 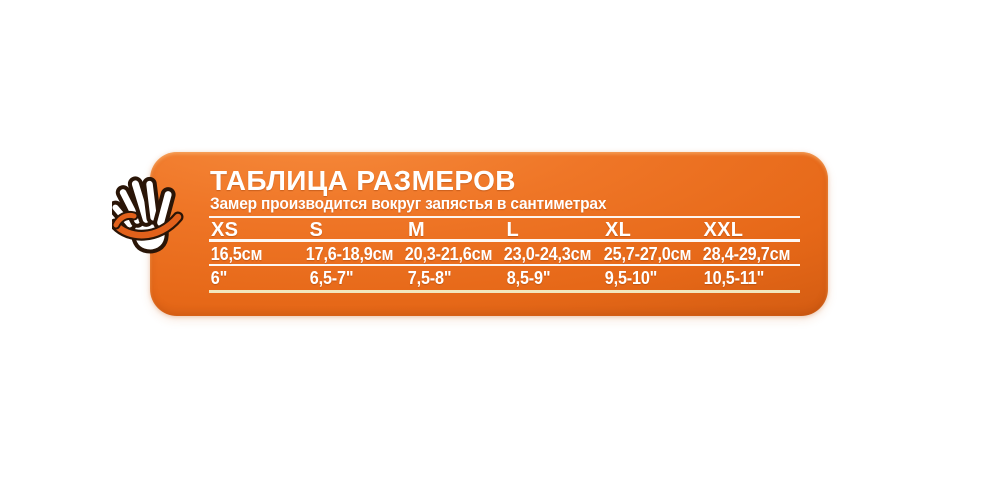 What do you see at coordinates (513, 230) in the screenshot?
I see `size-column-header-l: L` at bounding box center [513, 230].